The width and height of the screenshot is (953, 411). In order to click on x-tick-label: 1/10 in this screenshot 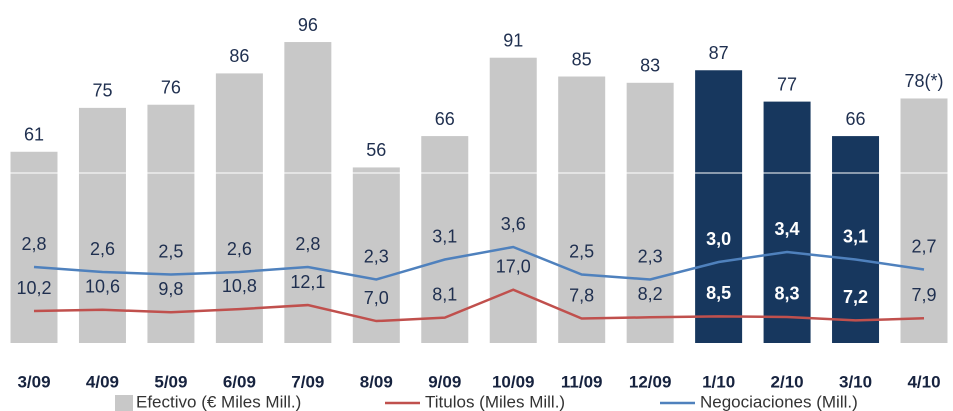, I will do `click(718, 381)`.